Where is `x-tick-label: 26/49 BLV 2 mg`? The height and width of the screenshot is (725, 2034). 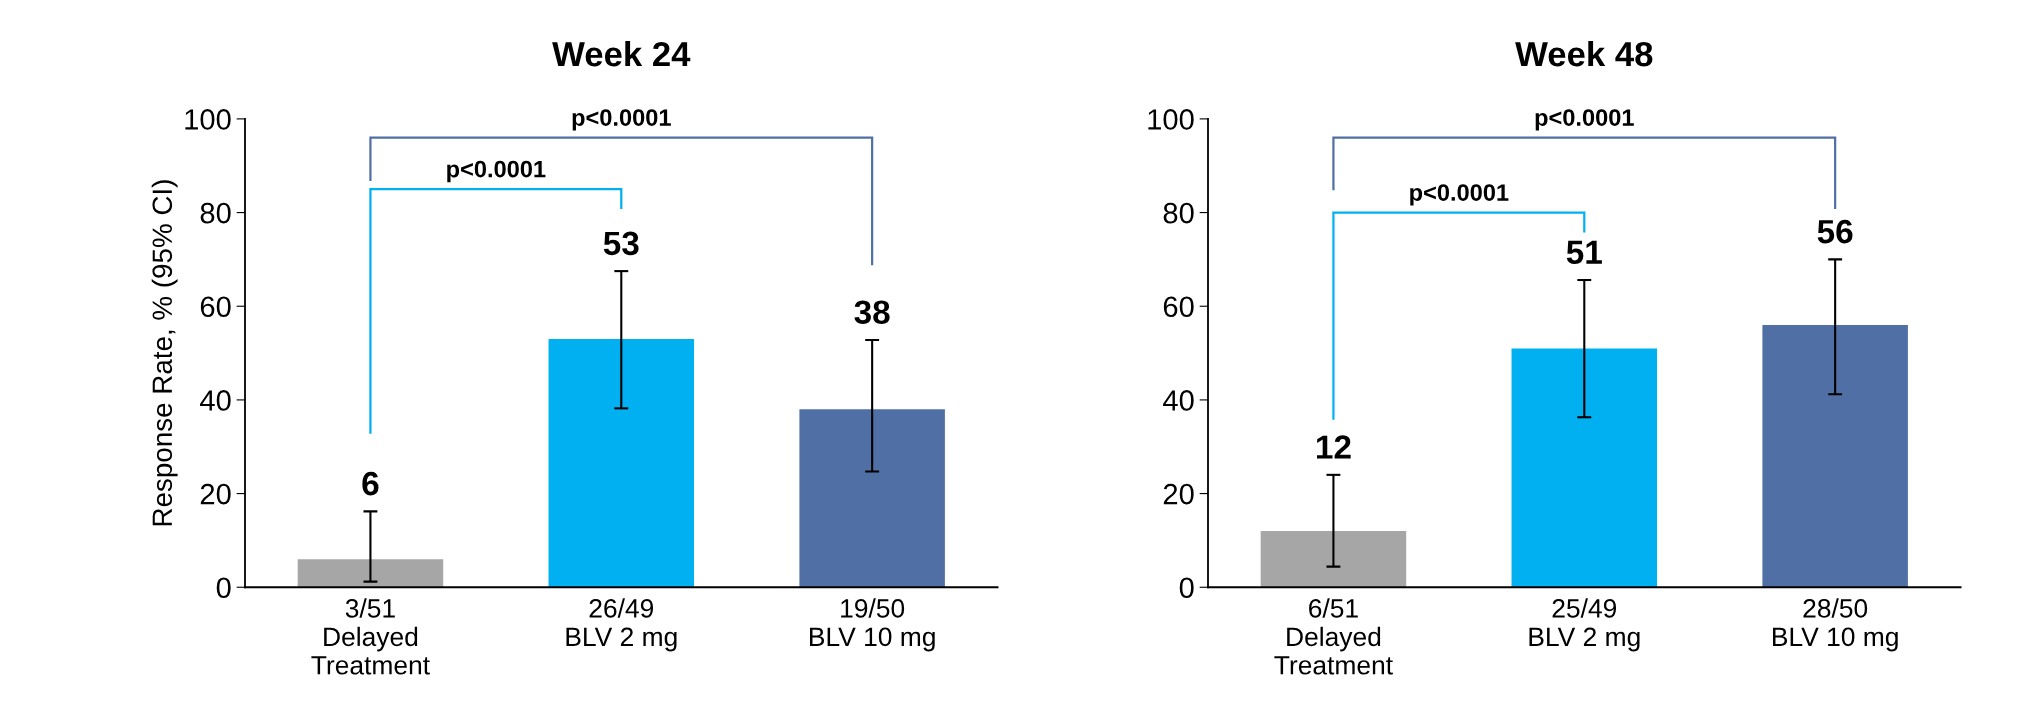
x-tick-label: 26/49 BLV 2 mg is located at coordinates (621, 625).